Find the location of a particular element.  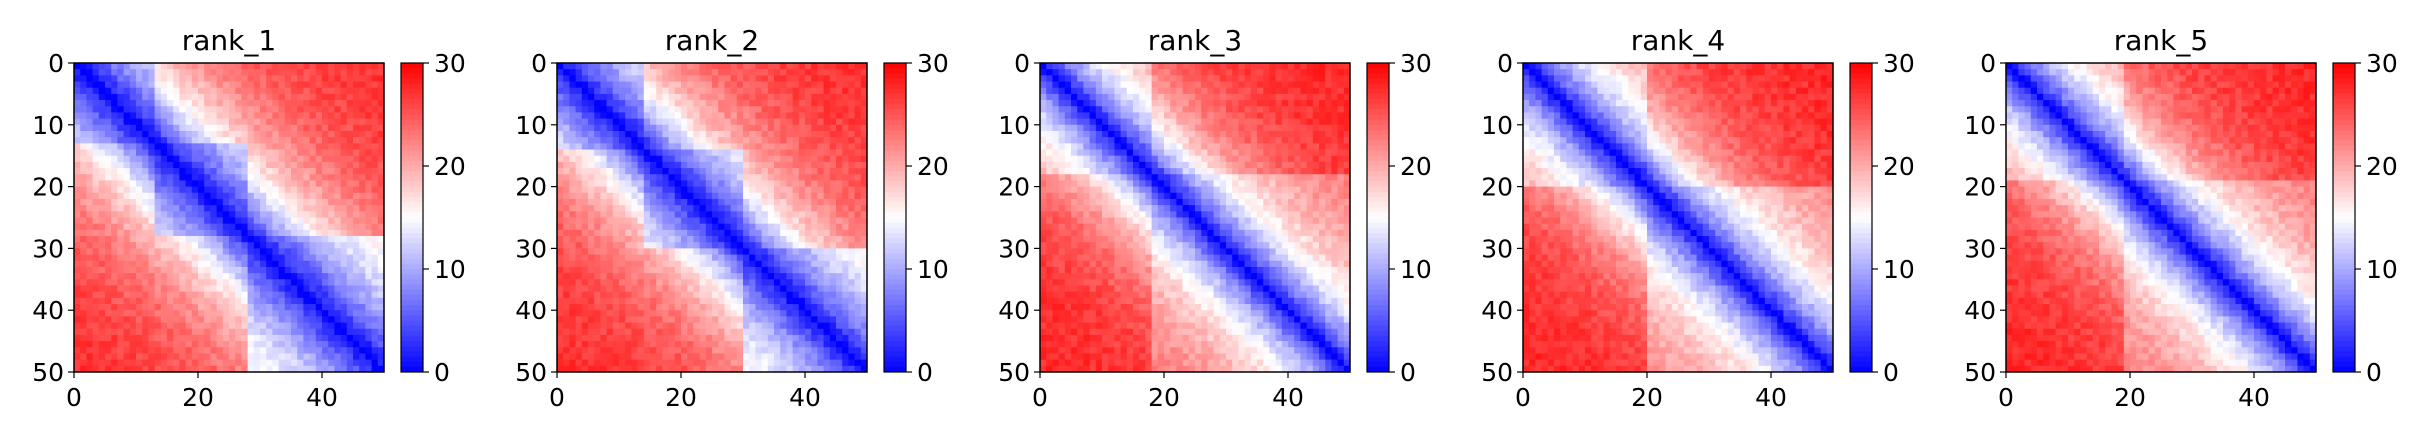

y-tick-label: 30 is located at coordinates (48, 248).